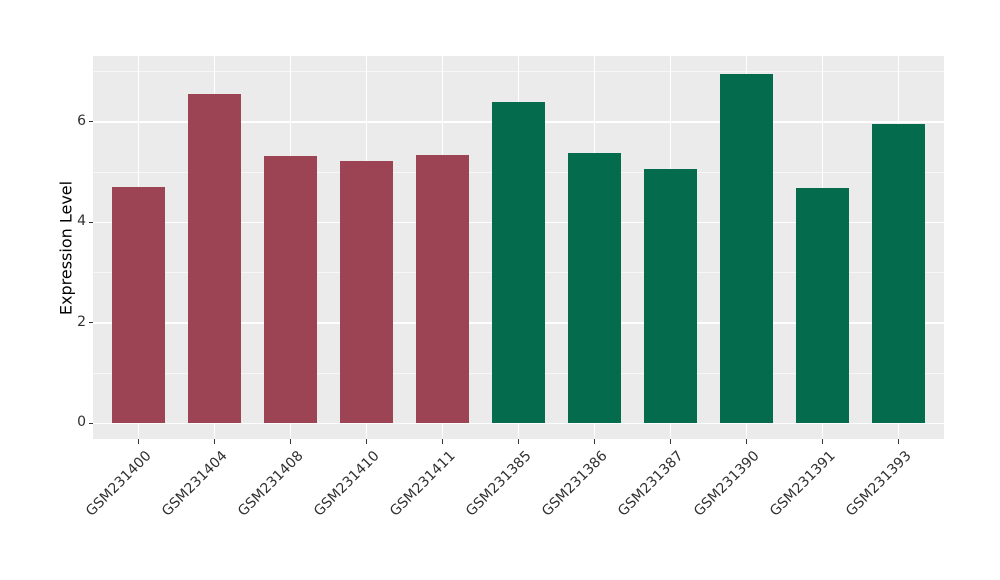 The width and height of the screenshot is (1000, 580). What do you see at coordinates (81, 321) in the screenshot?
I see `y-axis-tick-label: 2` at bounding box center [81, 321].